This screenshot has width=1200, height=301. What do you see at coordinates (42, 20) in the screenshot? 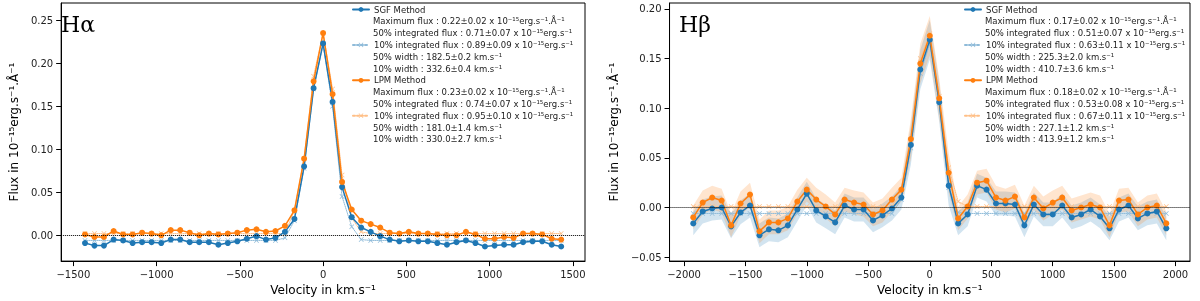
I see `y-tick-label: 0.25` at bounding box center [42, 20].